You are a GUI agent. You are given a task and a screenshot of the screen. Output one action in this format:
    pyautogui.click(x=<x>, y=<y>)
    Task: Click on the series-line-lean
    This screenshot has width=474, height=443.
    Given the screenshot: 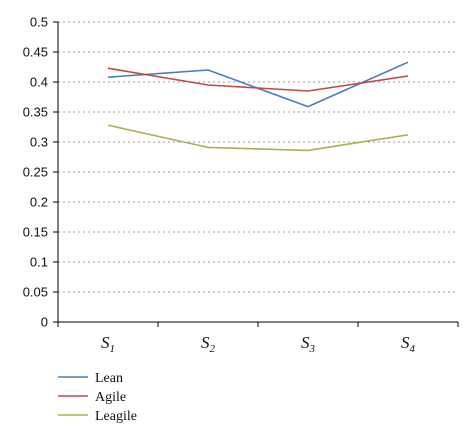 What is the action you would take?
    pyautogui.click(x=258, y=84)
    